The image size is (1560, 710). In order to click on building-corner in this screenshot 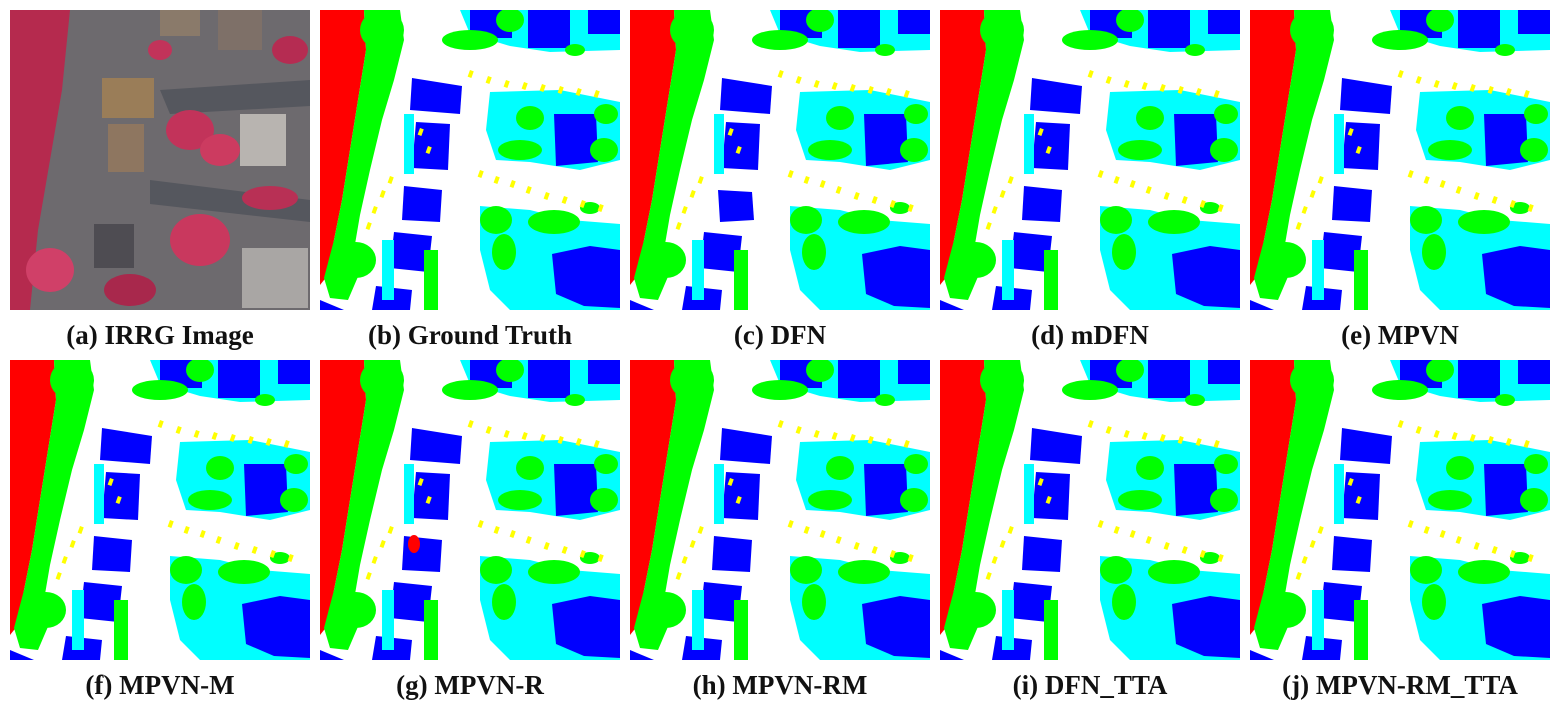, I will do `click(332, 305)`.